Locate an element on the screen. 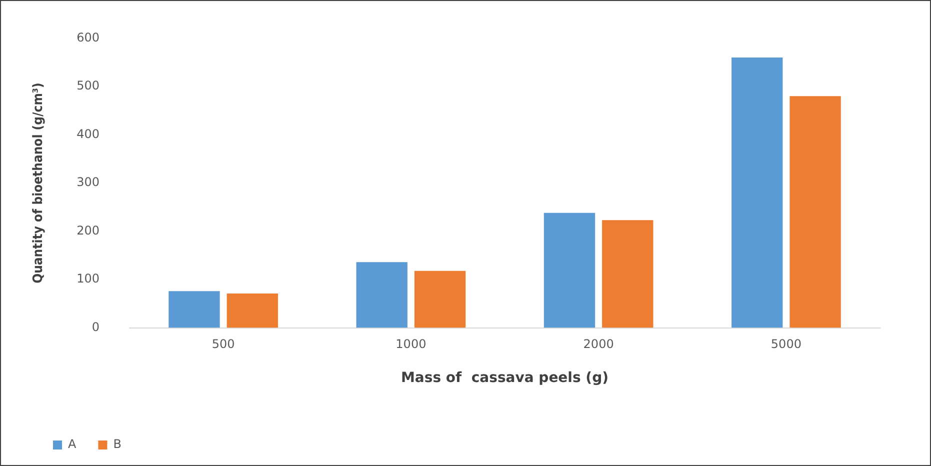 The width and height of the screenshot is (931, 466). y-axis-title: Quantity of bioethanol (g/cm³) is located at coordinates (38, 183).